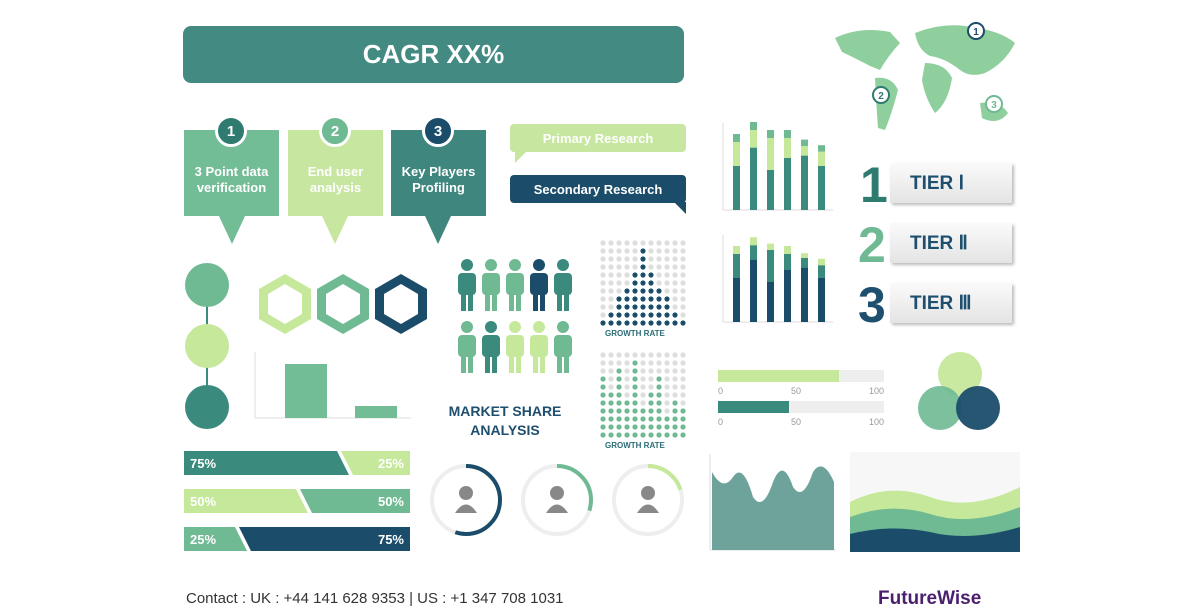 Image resolution: width=1200 pixels, height=610 pixels. What do you see at coordinates (438, 131) in the screenshot?
I see `step-3-number: 3` at bounding box center [438, 131].